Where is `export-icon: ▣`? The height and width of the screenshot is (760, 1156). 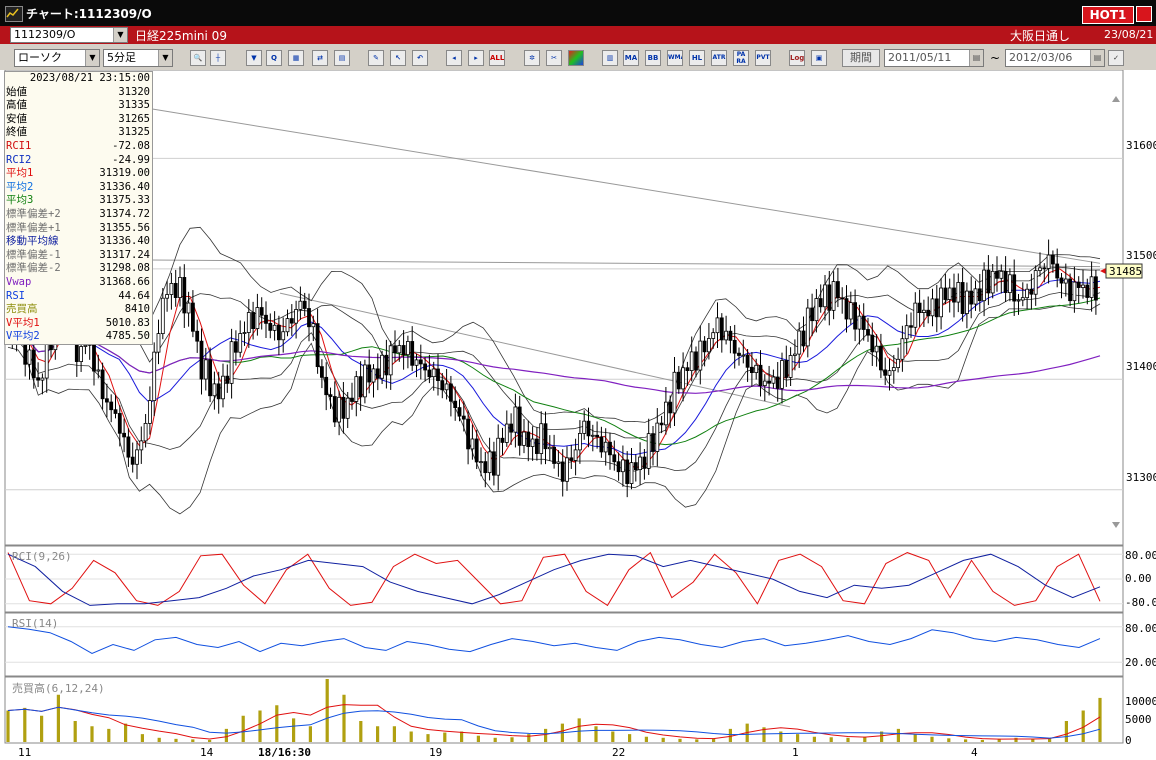 export-icon: ▣ is located at coordinates (819, 58).